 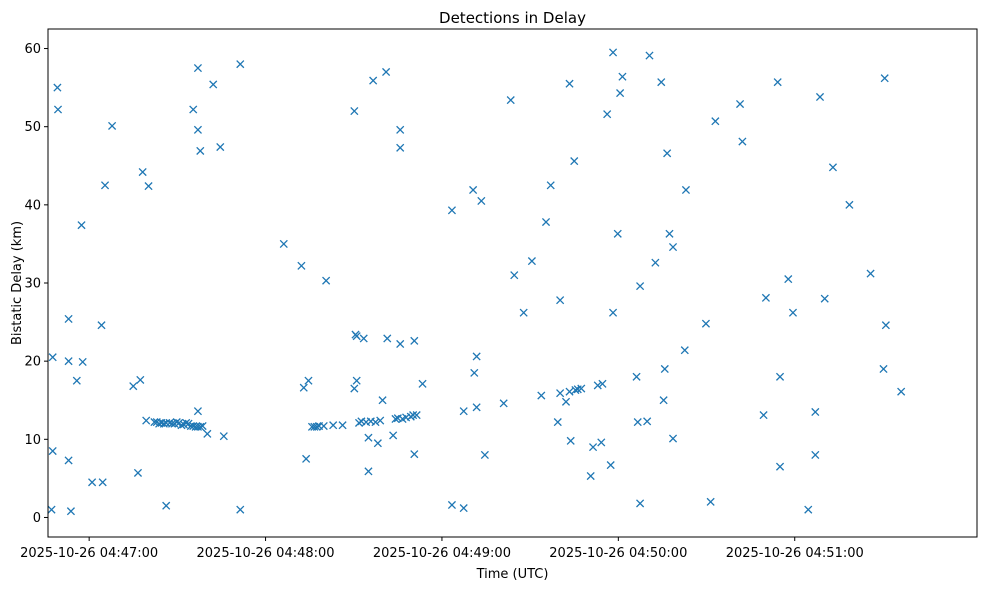 What do you see at coordinates (795, 553) in the screenshot?
I see `x-tick-label: 2025-10-26 04:51:00` at bounding box center [795, 553].